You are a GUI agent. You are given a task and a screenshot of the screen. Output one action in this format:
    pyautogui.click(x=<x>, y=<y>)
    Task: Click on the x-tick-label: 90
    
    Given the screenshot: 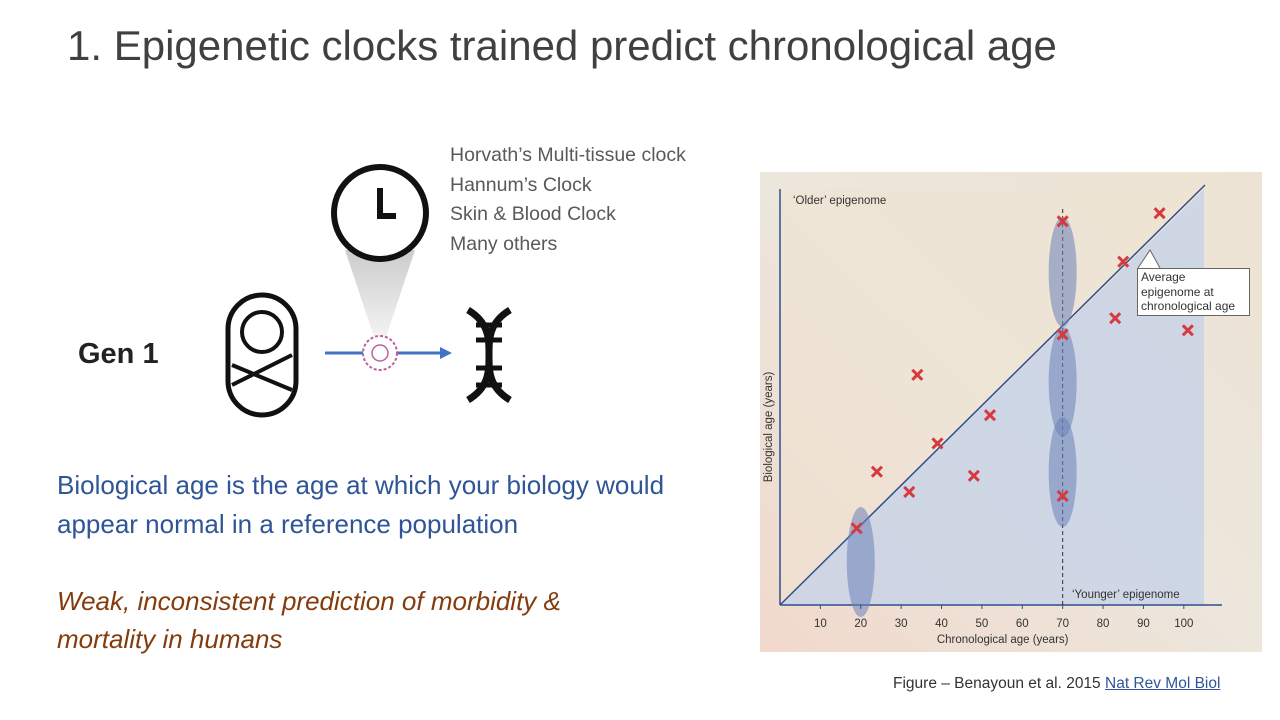 What is the action you would take?
    pyautogui.click(x=1143, y=624)
    